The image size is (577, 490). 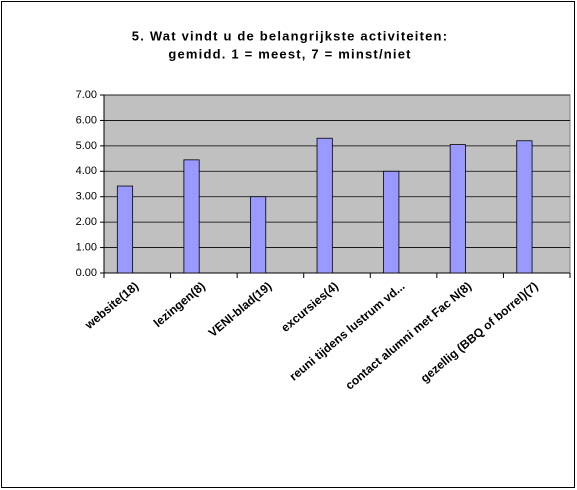 What do you see at coordinates (86, 120) in the screenshot?
I see `y-tick-label: 6.00` at bounding box center [86, 120].